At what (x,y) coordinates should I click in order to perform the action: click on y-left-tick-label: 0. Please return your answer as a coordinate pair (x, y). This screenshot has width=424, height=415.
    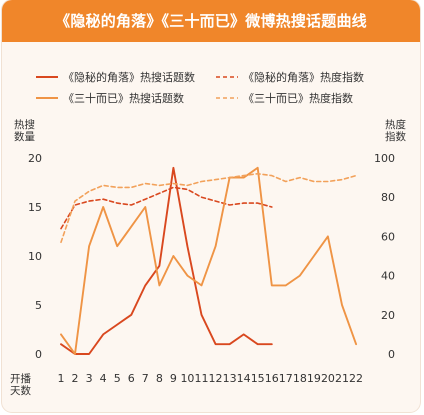
    Looking at the image, I should click on (38, 354).